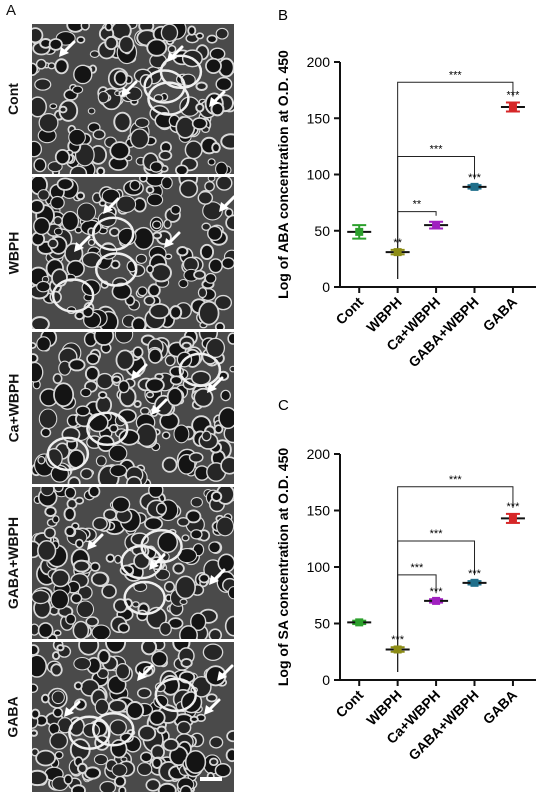 Image resolution: width=550 pixels, height=799 pixels. I want to click on panel-letter: C, so click(283, 405).